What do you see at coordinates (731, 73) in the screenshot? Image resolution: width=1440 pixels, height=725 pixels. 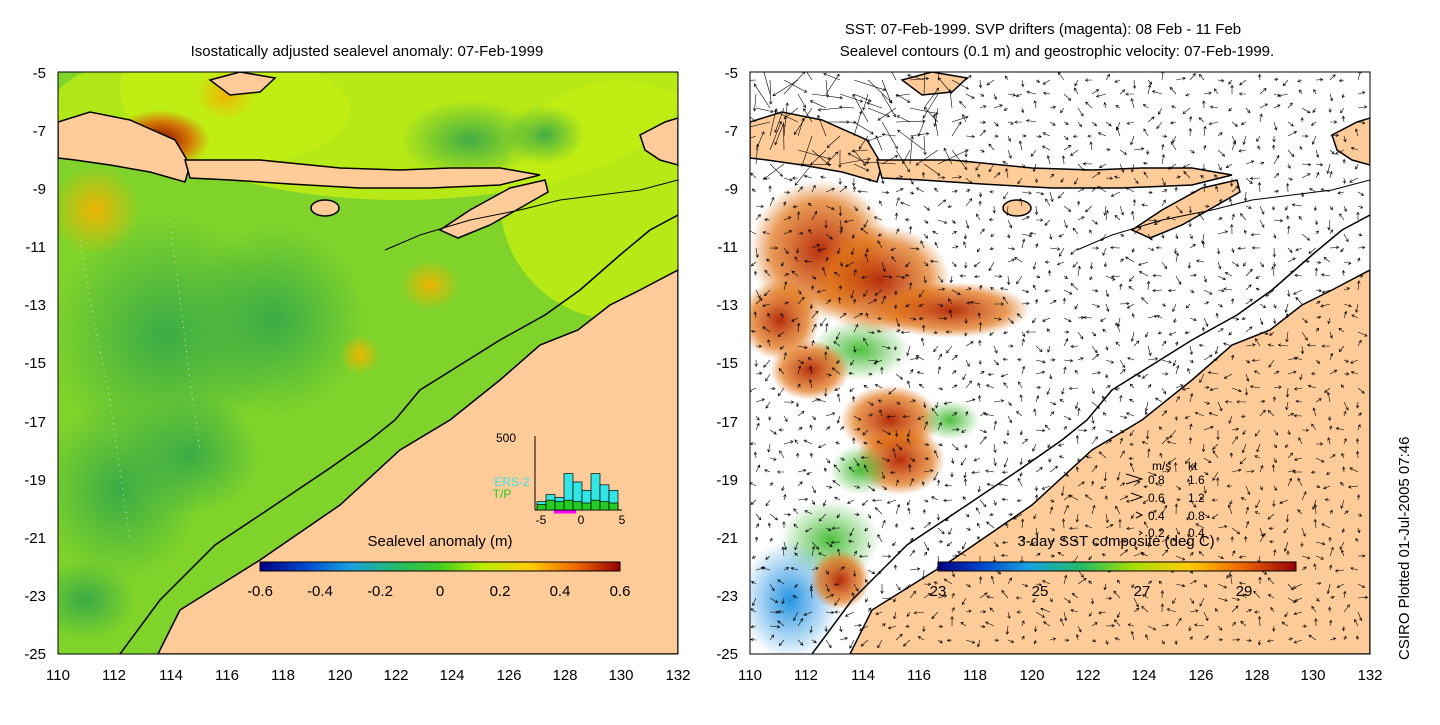 I see `y-tick-label: -5` at bounding box center [731, 73].